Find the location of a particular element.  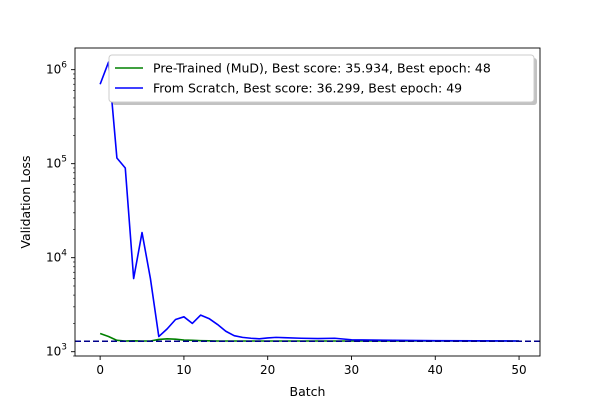

legend-box is located at coordinates (321, 78).